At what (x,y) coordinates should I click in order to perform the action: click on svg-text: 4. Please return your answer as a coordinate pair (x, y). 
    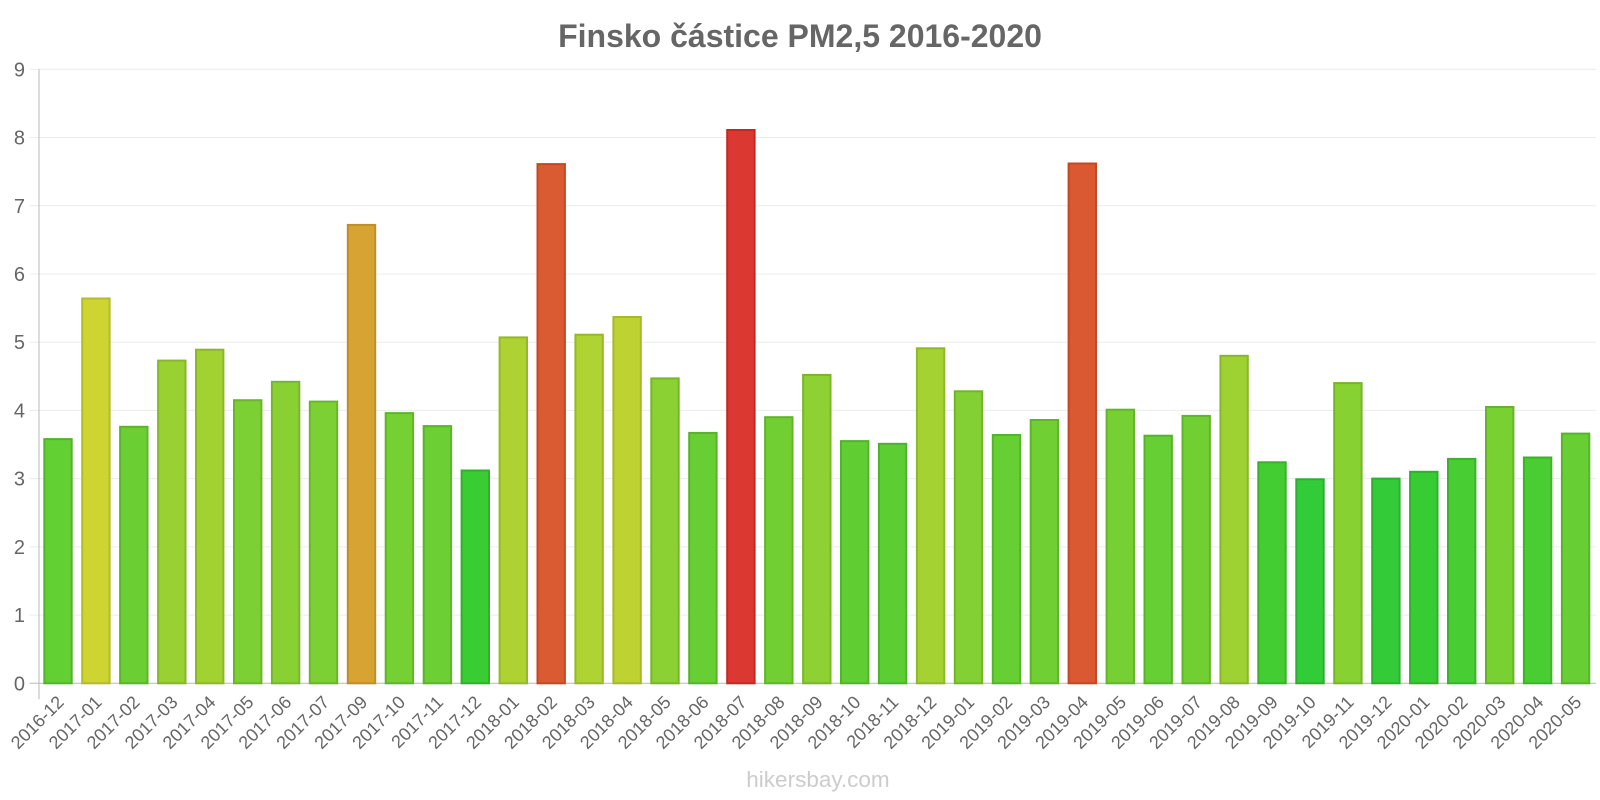
    Looking at the image, I should click on (19, 411).